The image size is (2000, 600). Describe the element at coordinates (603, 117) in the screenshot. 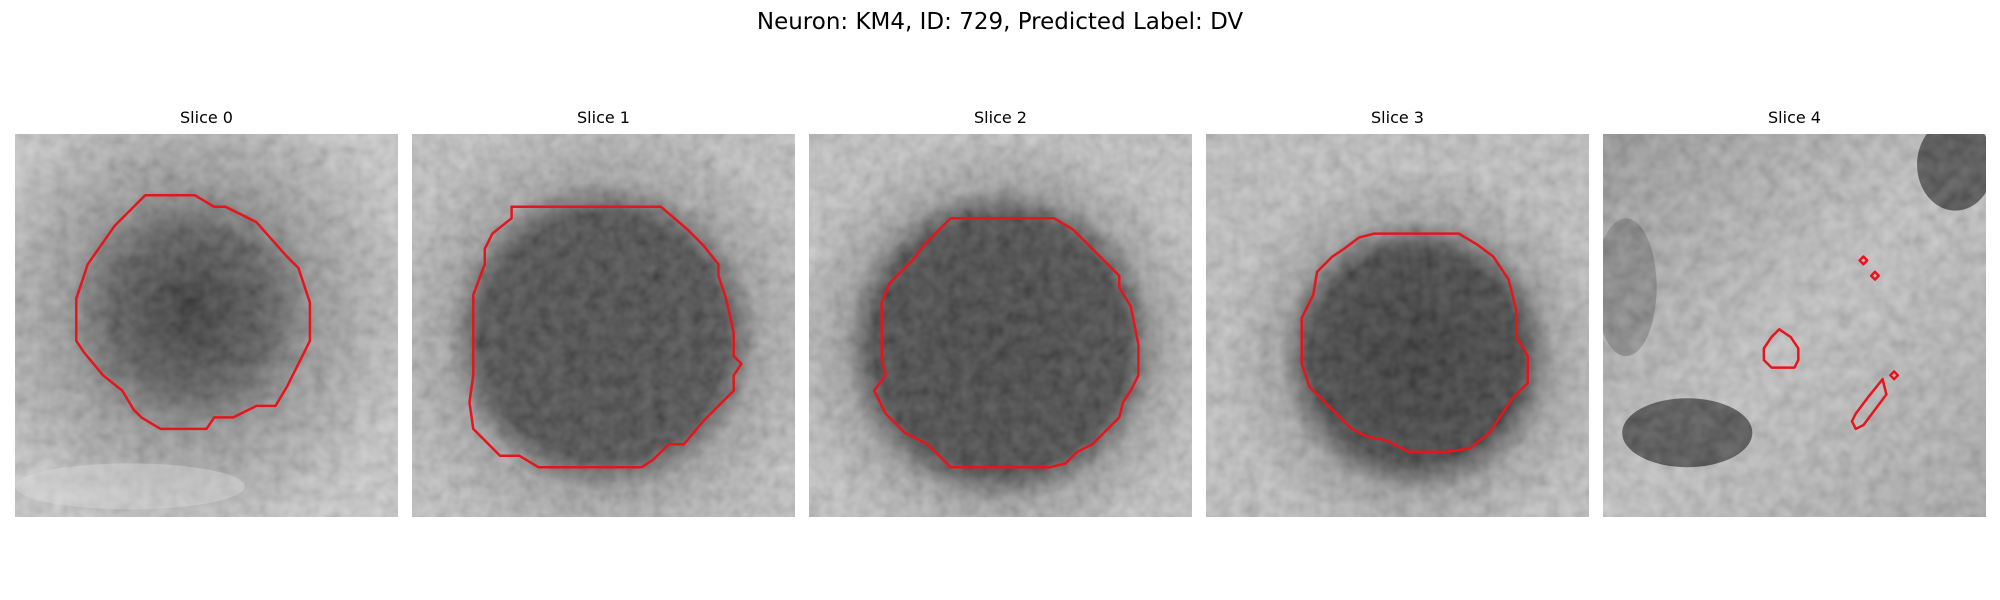

I see `slice-title: Slice 1` at that location.